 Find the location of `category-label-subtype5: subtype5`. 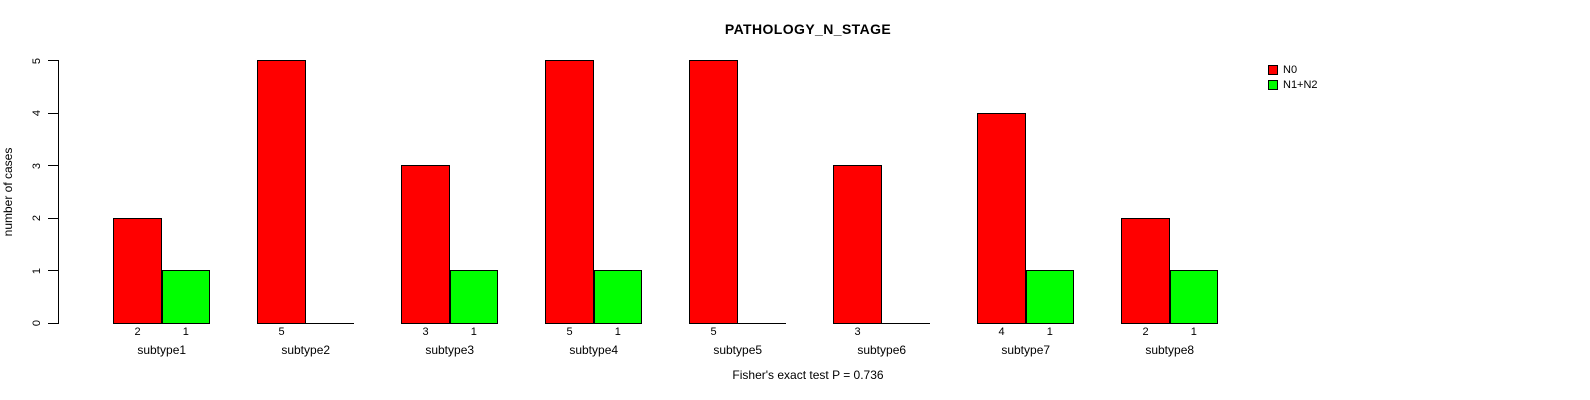

category-label-subtype5: subtype5 is located at coordinates (738, 350).